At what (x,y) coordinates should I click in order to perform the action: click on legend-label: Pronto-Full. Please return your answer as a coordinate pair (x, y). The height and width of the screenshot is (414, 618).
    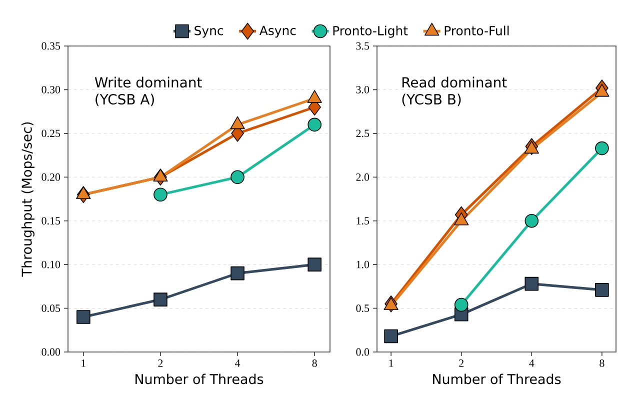
    Looking at the image, I should click on (476, 31).